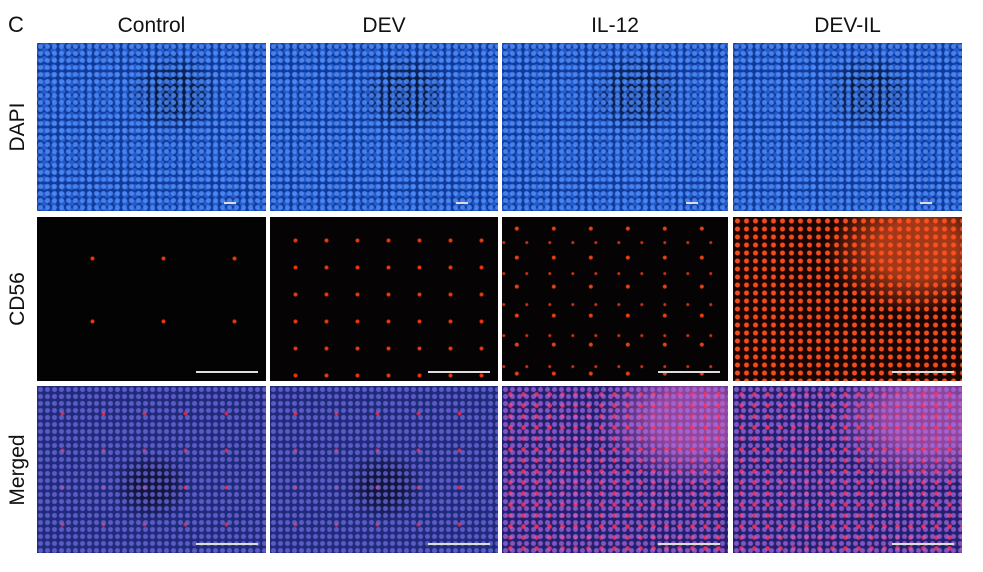 This screenshot has width=983, height=572. What do you see at coordinates (17, 469) in the screenshot?
I see `row-label: Merged` at bounding box center [17, 469].